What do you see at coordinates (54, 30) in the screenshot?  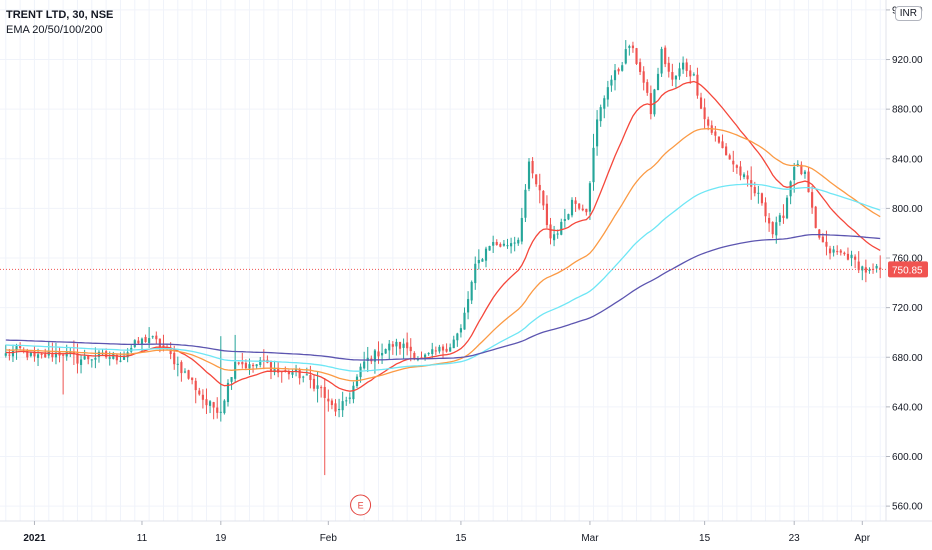 I see `indicator-label: EMA 20/50/100/200` at bounding box center [54, 30].